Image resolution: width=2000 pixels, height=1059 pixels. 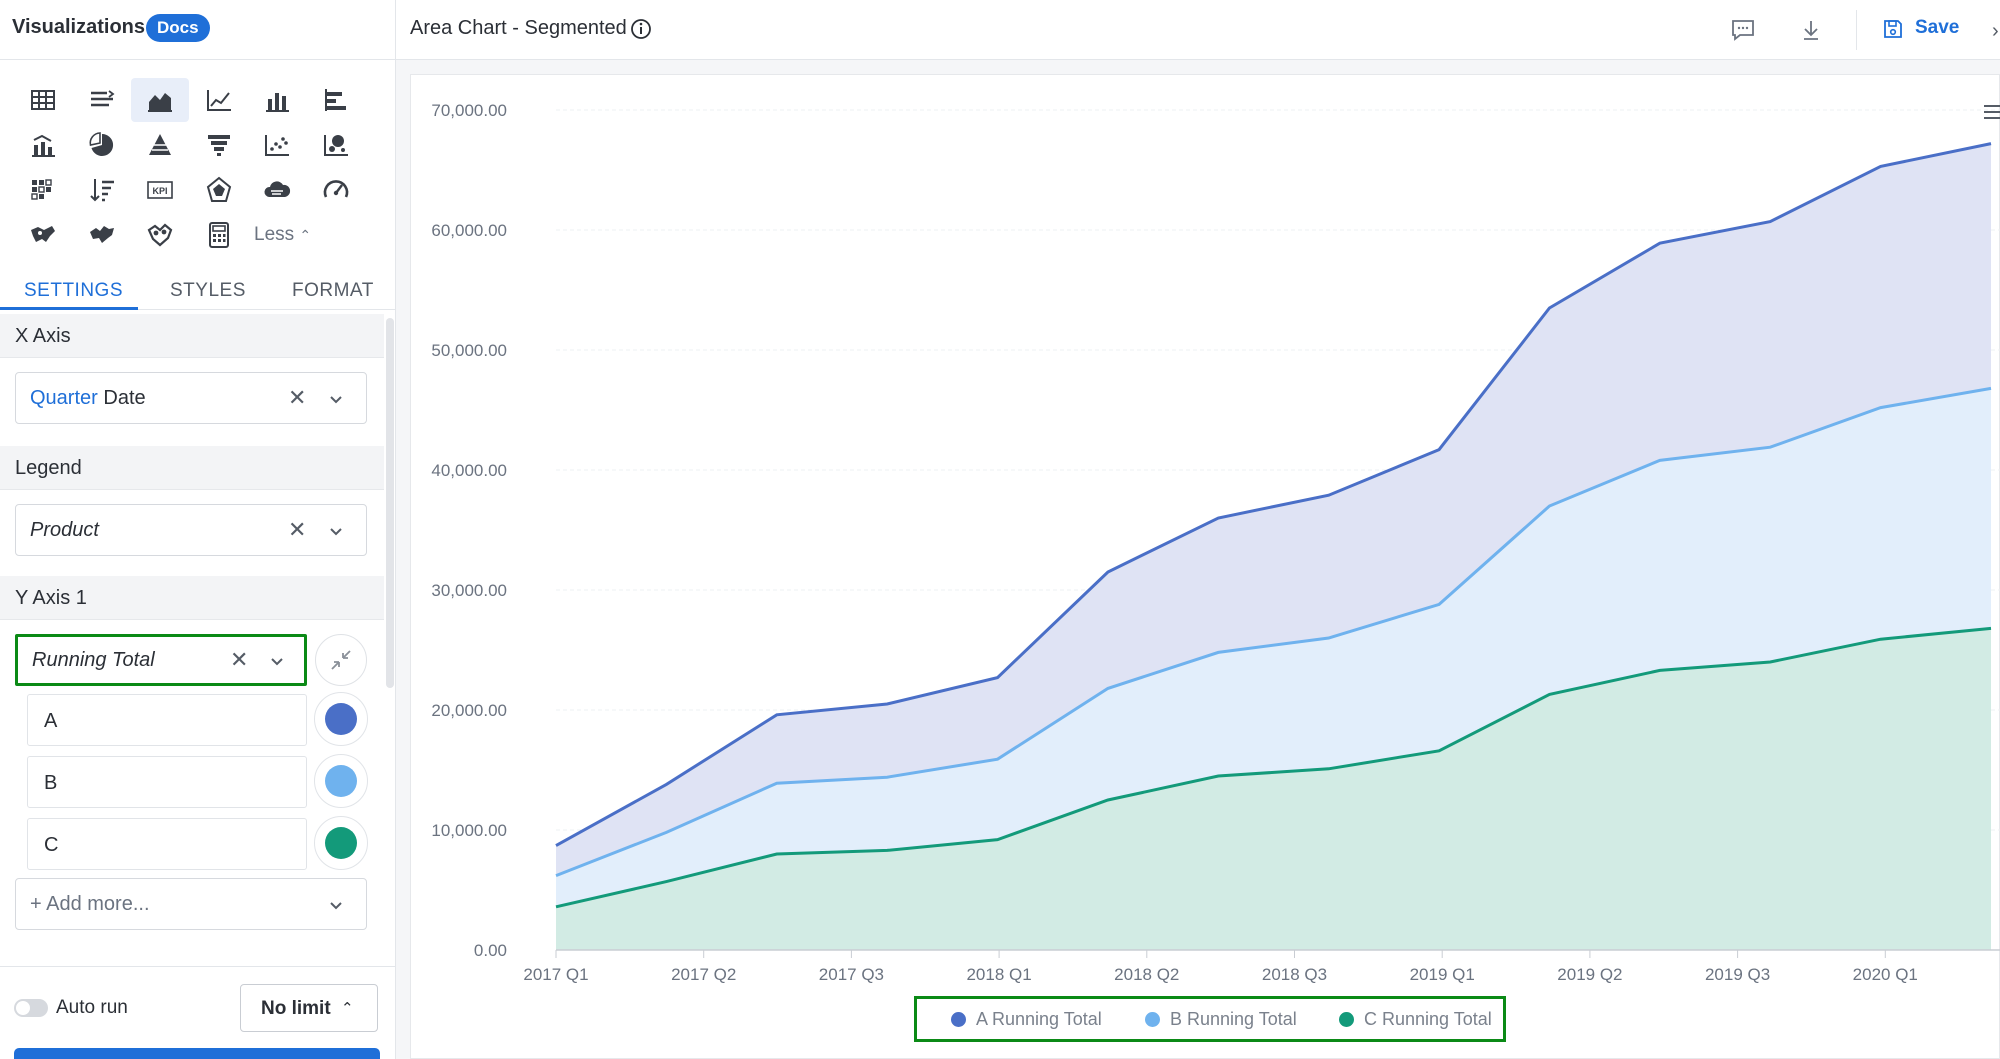 I want to click on legend-field: Product ✕, so click(x=191, y=530).